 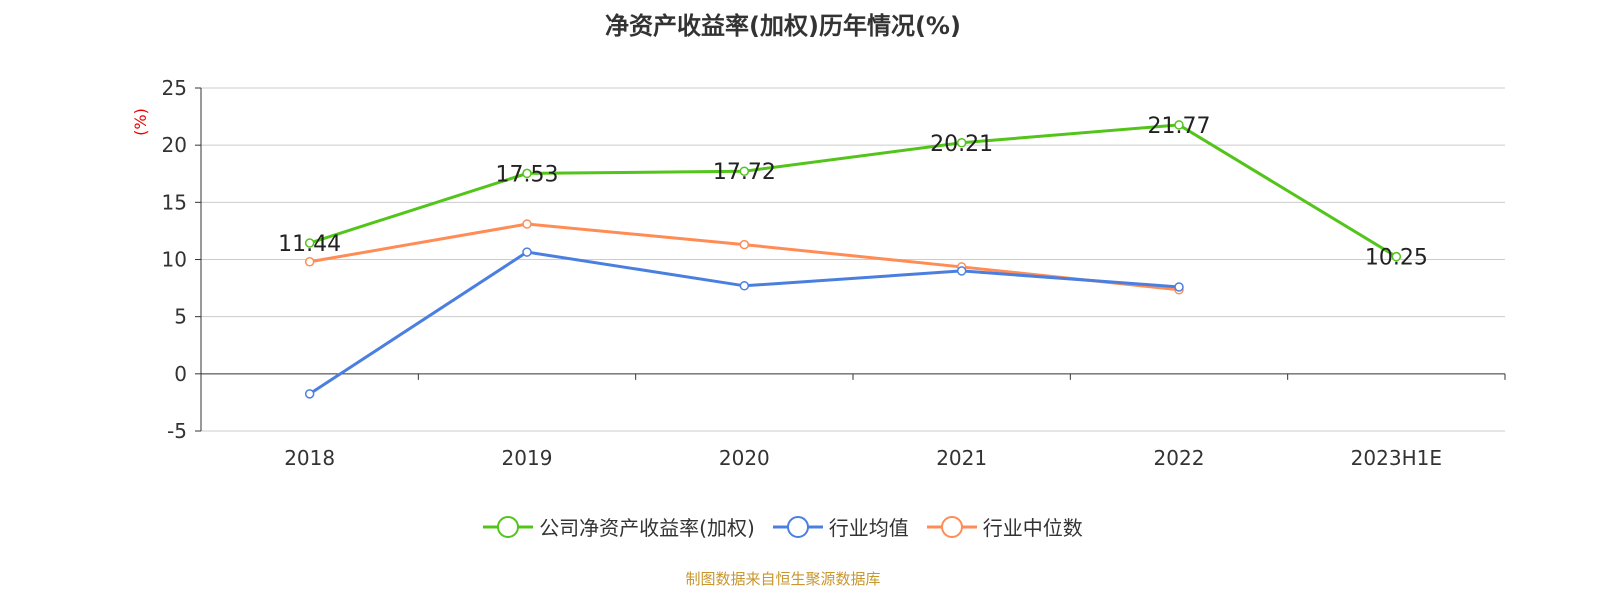 What do you see at coordinates (744, 458) in the screenshot?
I see `x-tick-label: 2020` at bounding box center [744, 458].